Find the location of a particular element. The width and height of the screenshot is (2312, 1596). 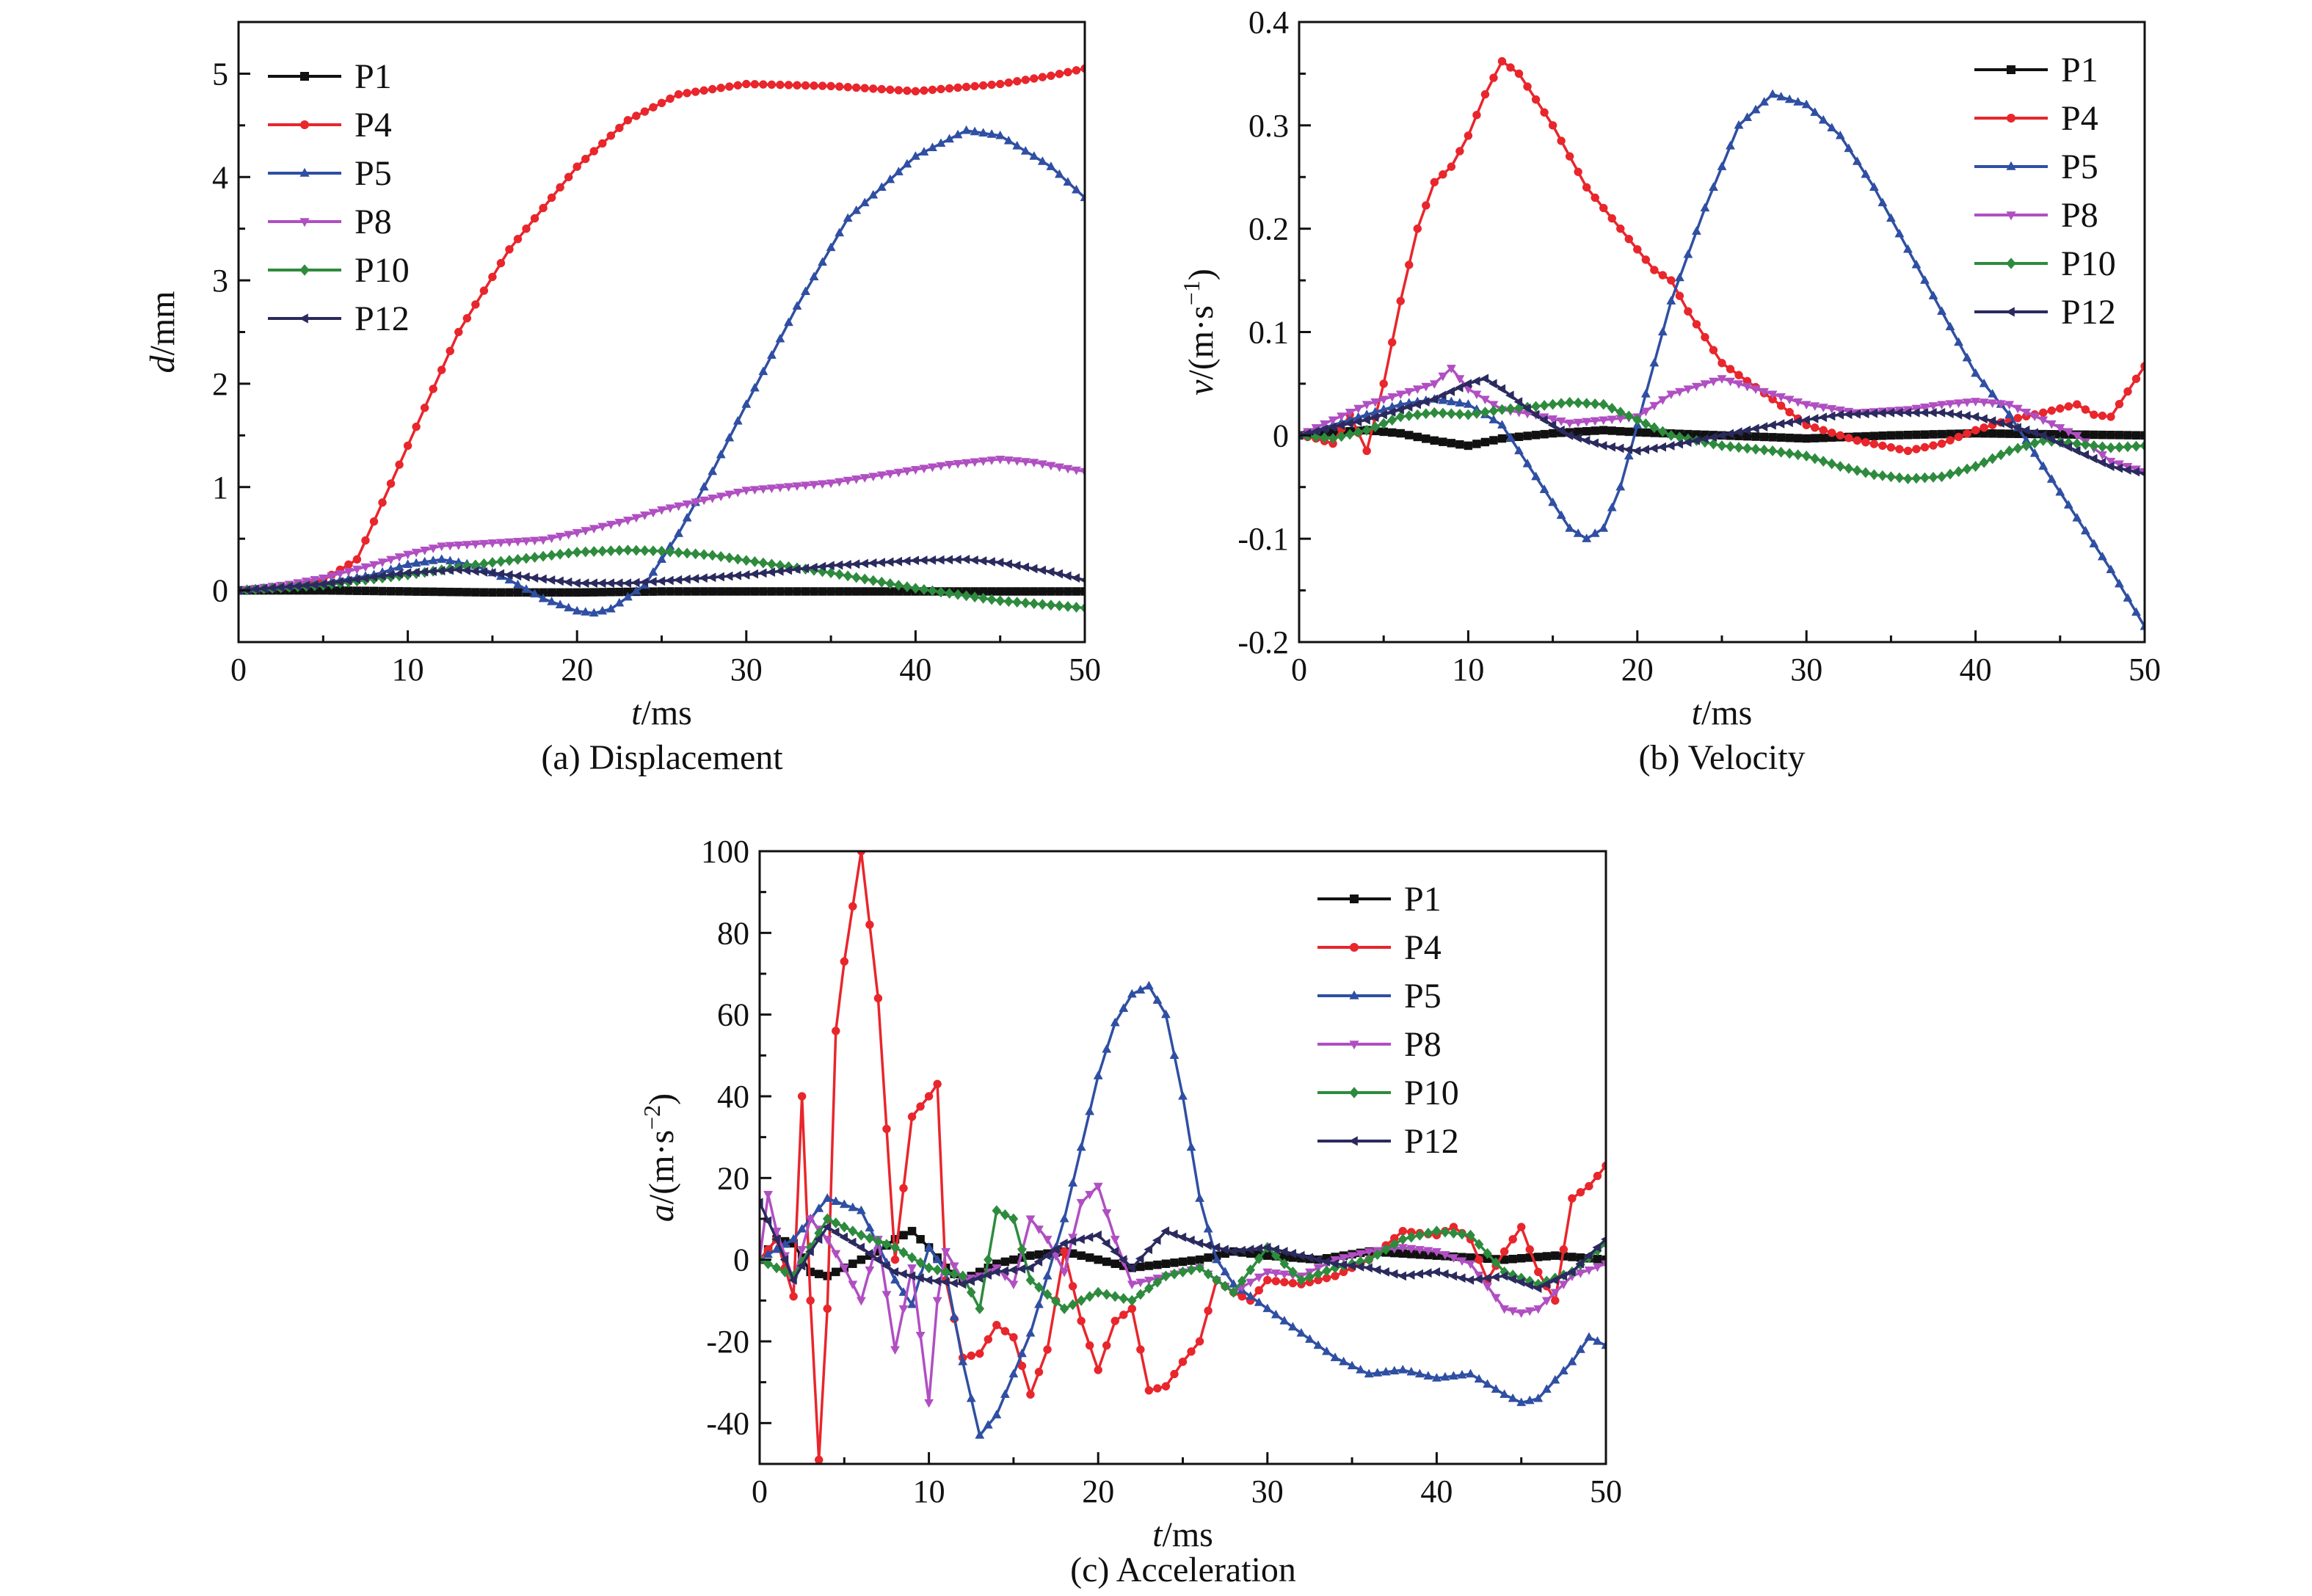

y-tick-label: 0.2 is located at coordinates (1268, 229).